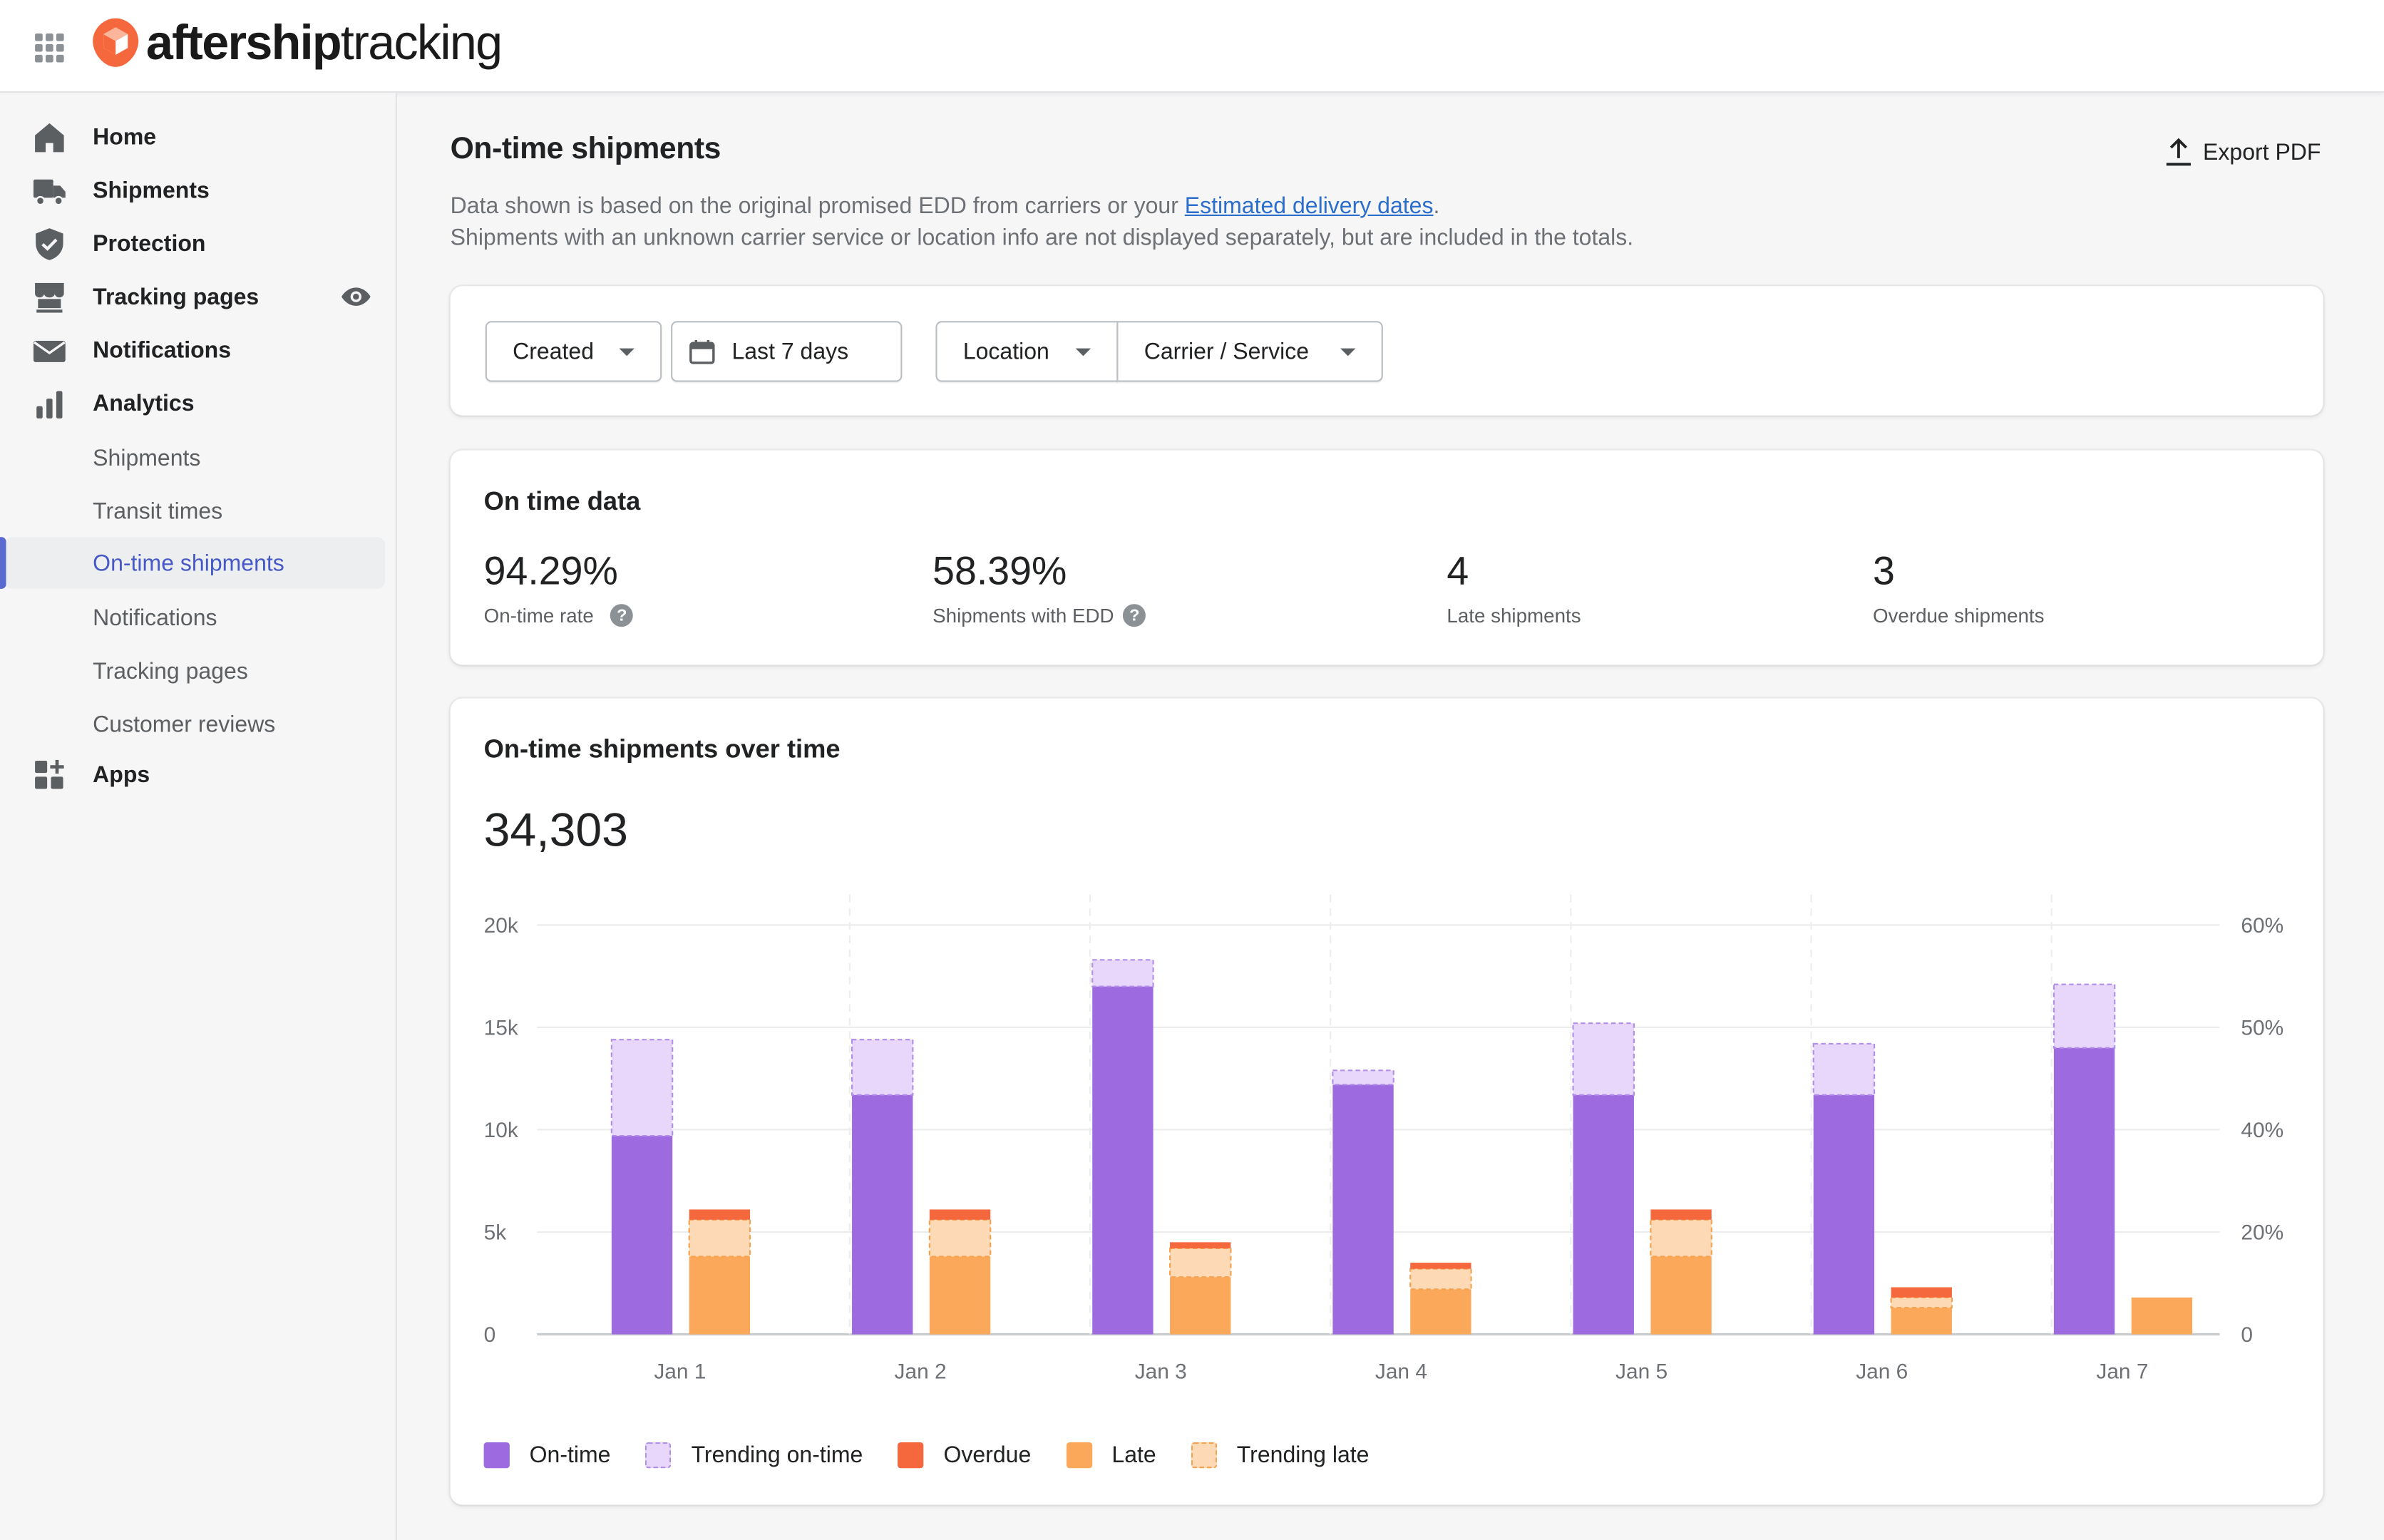 This screenshot has width=2384, height=1540. I want to click on sidebar-item-notifications: Notifications, so click(198, 350).